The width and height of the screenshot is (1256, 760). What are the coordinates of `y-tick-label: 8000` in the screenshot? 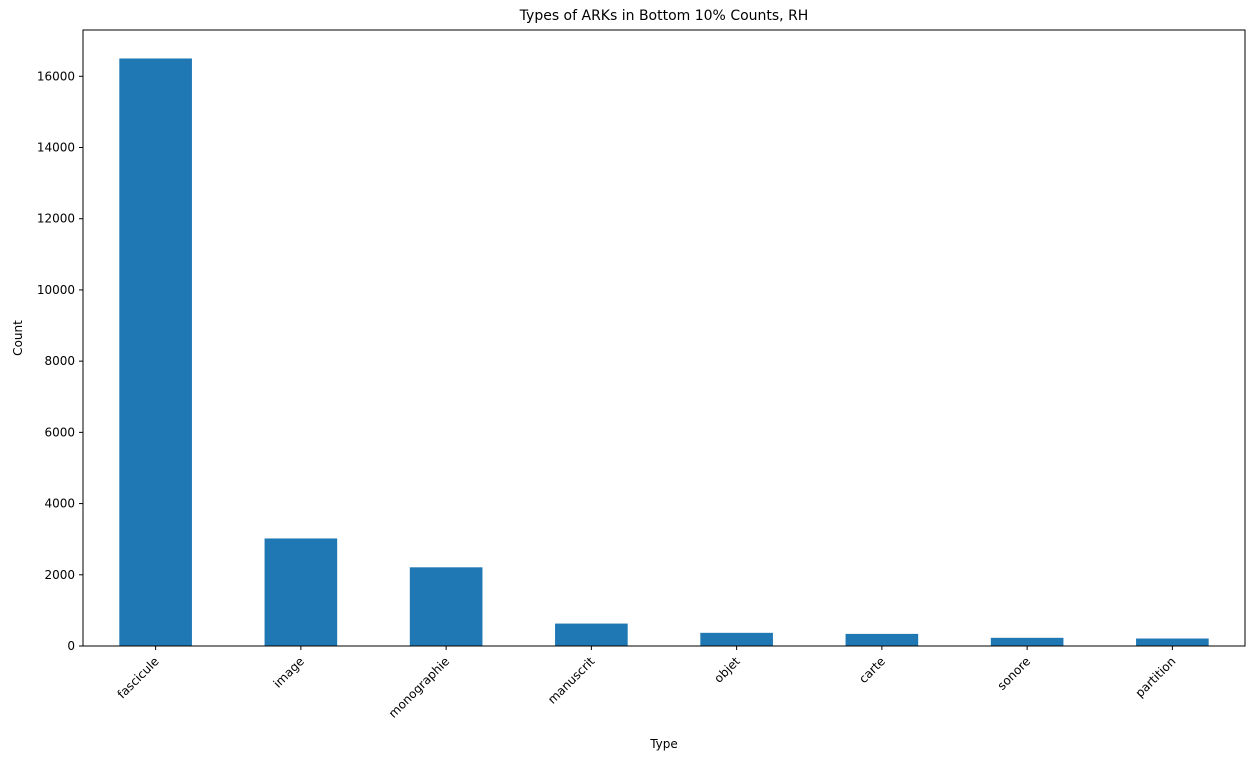 It's located at (59, 361).